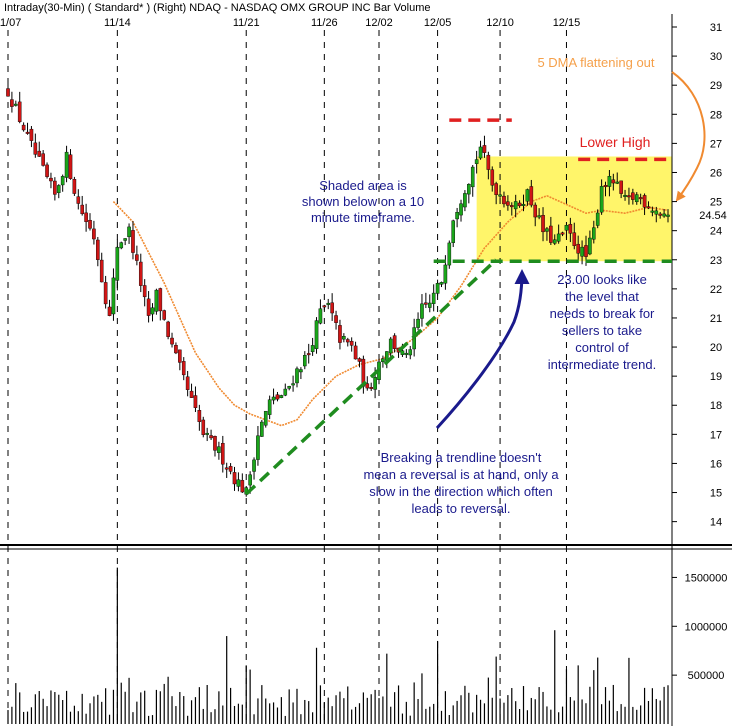  Describe the element at coordinates (438, 23) in the screenshot. I see `date-tick-label: 12/05` at that location.